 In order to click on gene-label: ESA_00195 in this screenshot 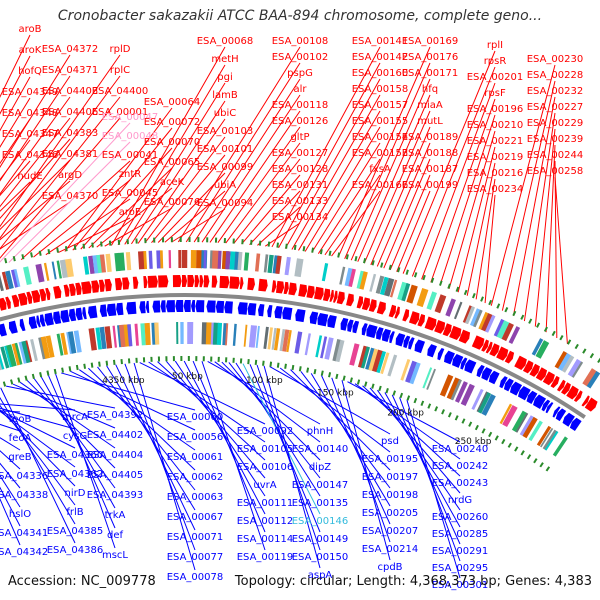, I will do `click(390, 459)`.